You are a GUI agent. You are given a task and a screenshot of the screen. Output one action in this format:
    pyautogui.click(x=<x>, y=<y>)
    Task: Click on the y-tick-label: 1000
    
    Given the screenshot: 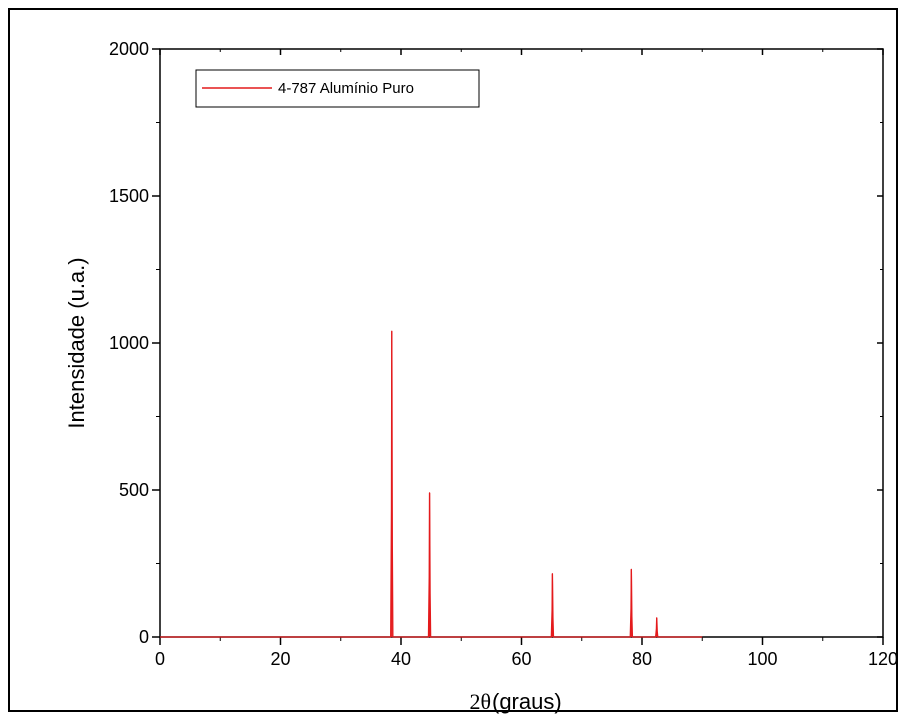 What is the action you would take?
    pyautogui.click(x=129, y=343)
    